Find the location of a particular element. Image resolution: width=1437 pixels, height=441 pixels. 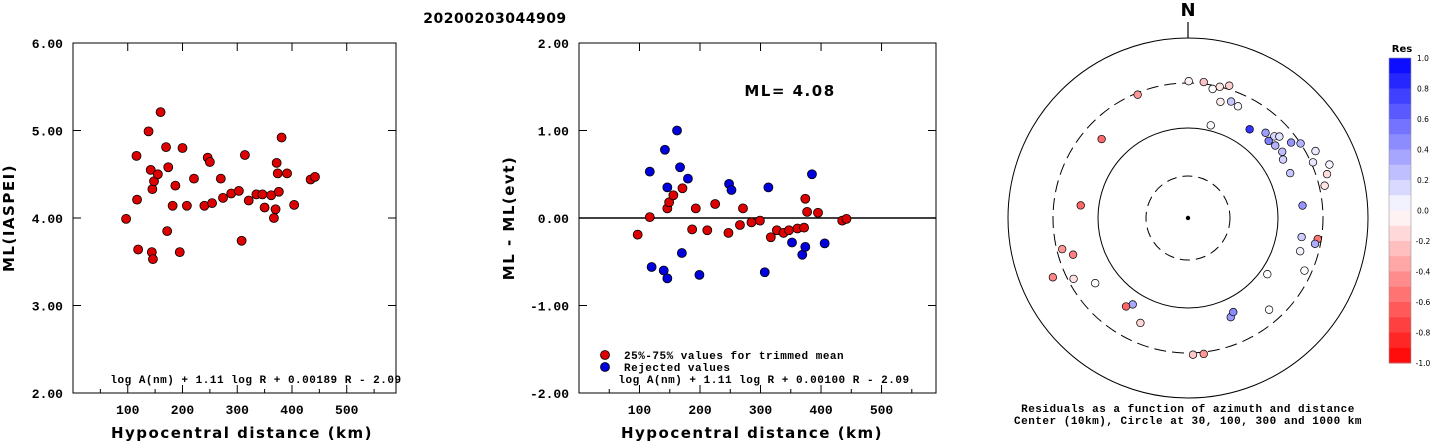

ring-100km is located at coordinates (1188, 218).